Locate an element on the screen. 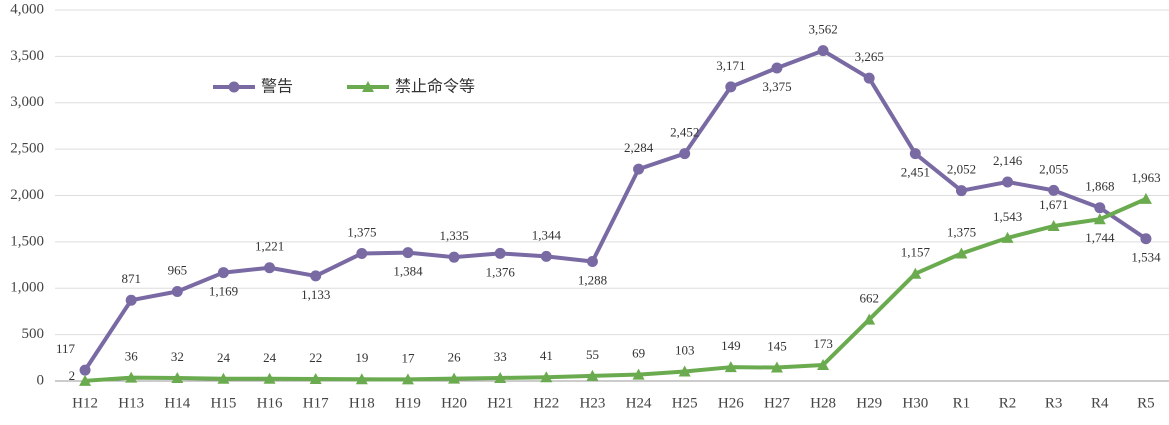  data-label: 2,146 is located at coordinates (1008, 160).